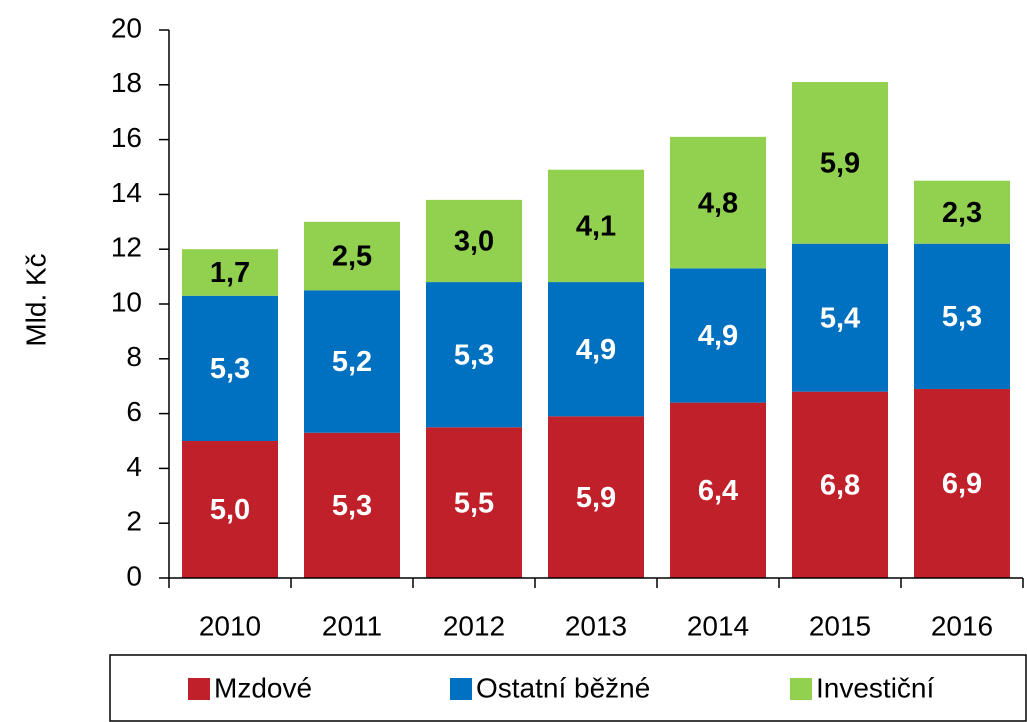 The image size is (1027, 722). I want to click on x-tick-label: 2011, so click(352, 625).